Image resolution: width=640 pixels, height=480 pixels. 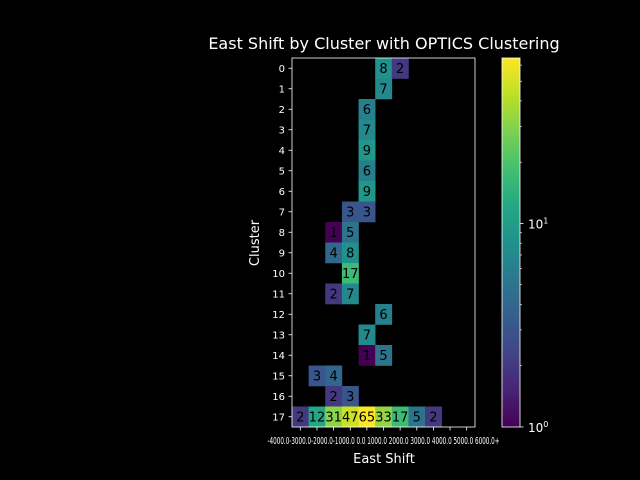 What do you see at coordinates (282, 69) in the screenshot?
I see `y-tick-label: 0` at bounding box center [282, 69].